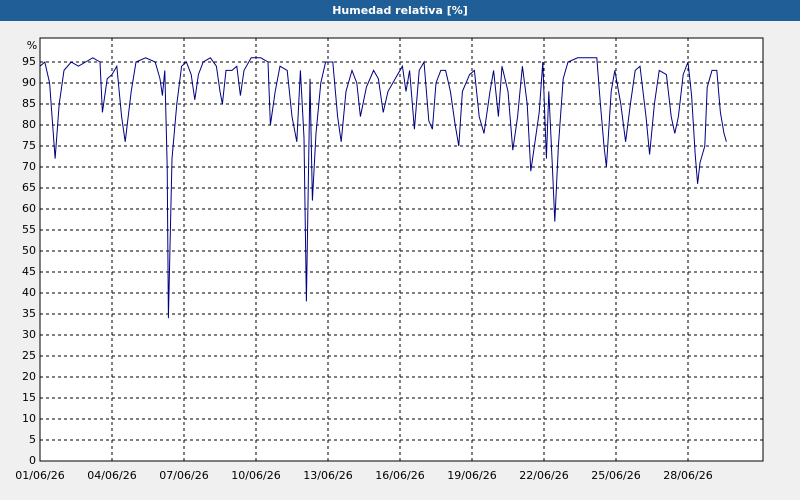 This screenshot has height=500, width=800. Describe the element at coordinates (29, 82) in the screenshot. I see `y-tick-label: 90` at that location.